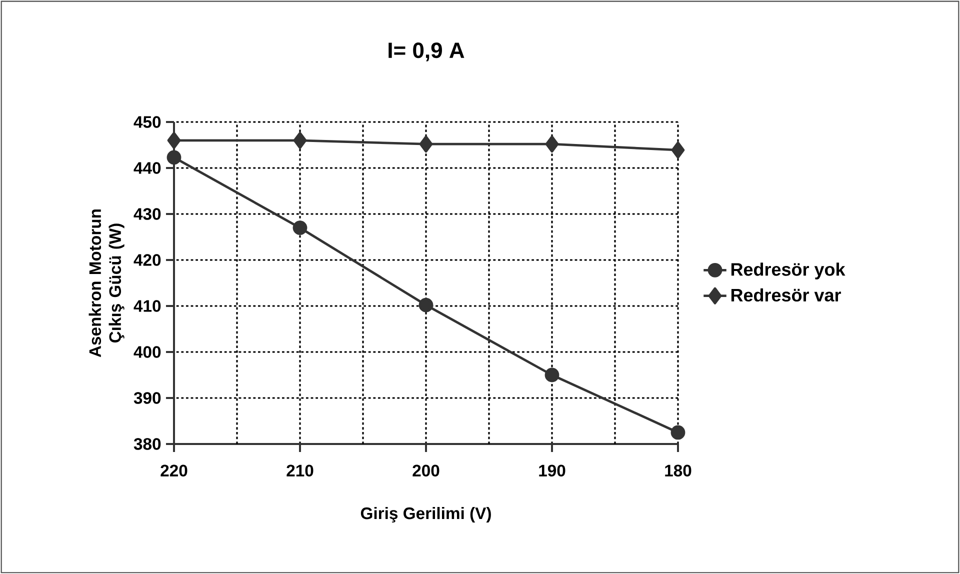  What do you see at coordinates (552, 470) in the screenshot?
I see `x-tick-label: 190` at bounding box center [552, 470].